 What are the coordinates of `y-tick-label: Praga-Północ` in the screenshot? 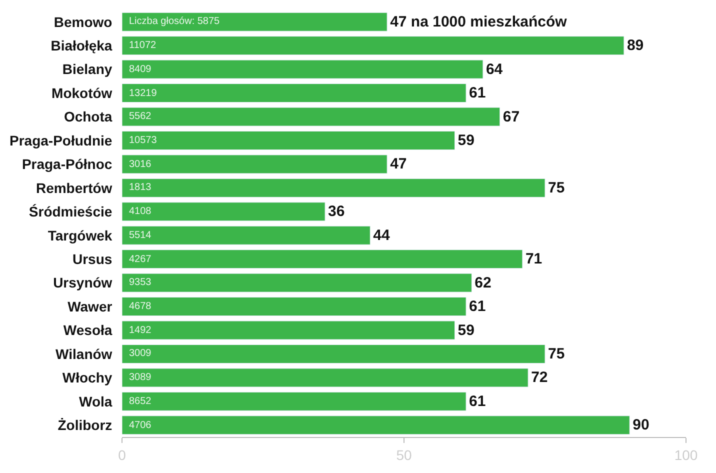 It's located at (67, 164).